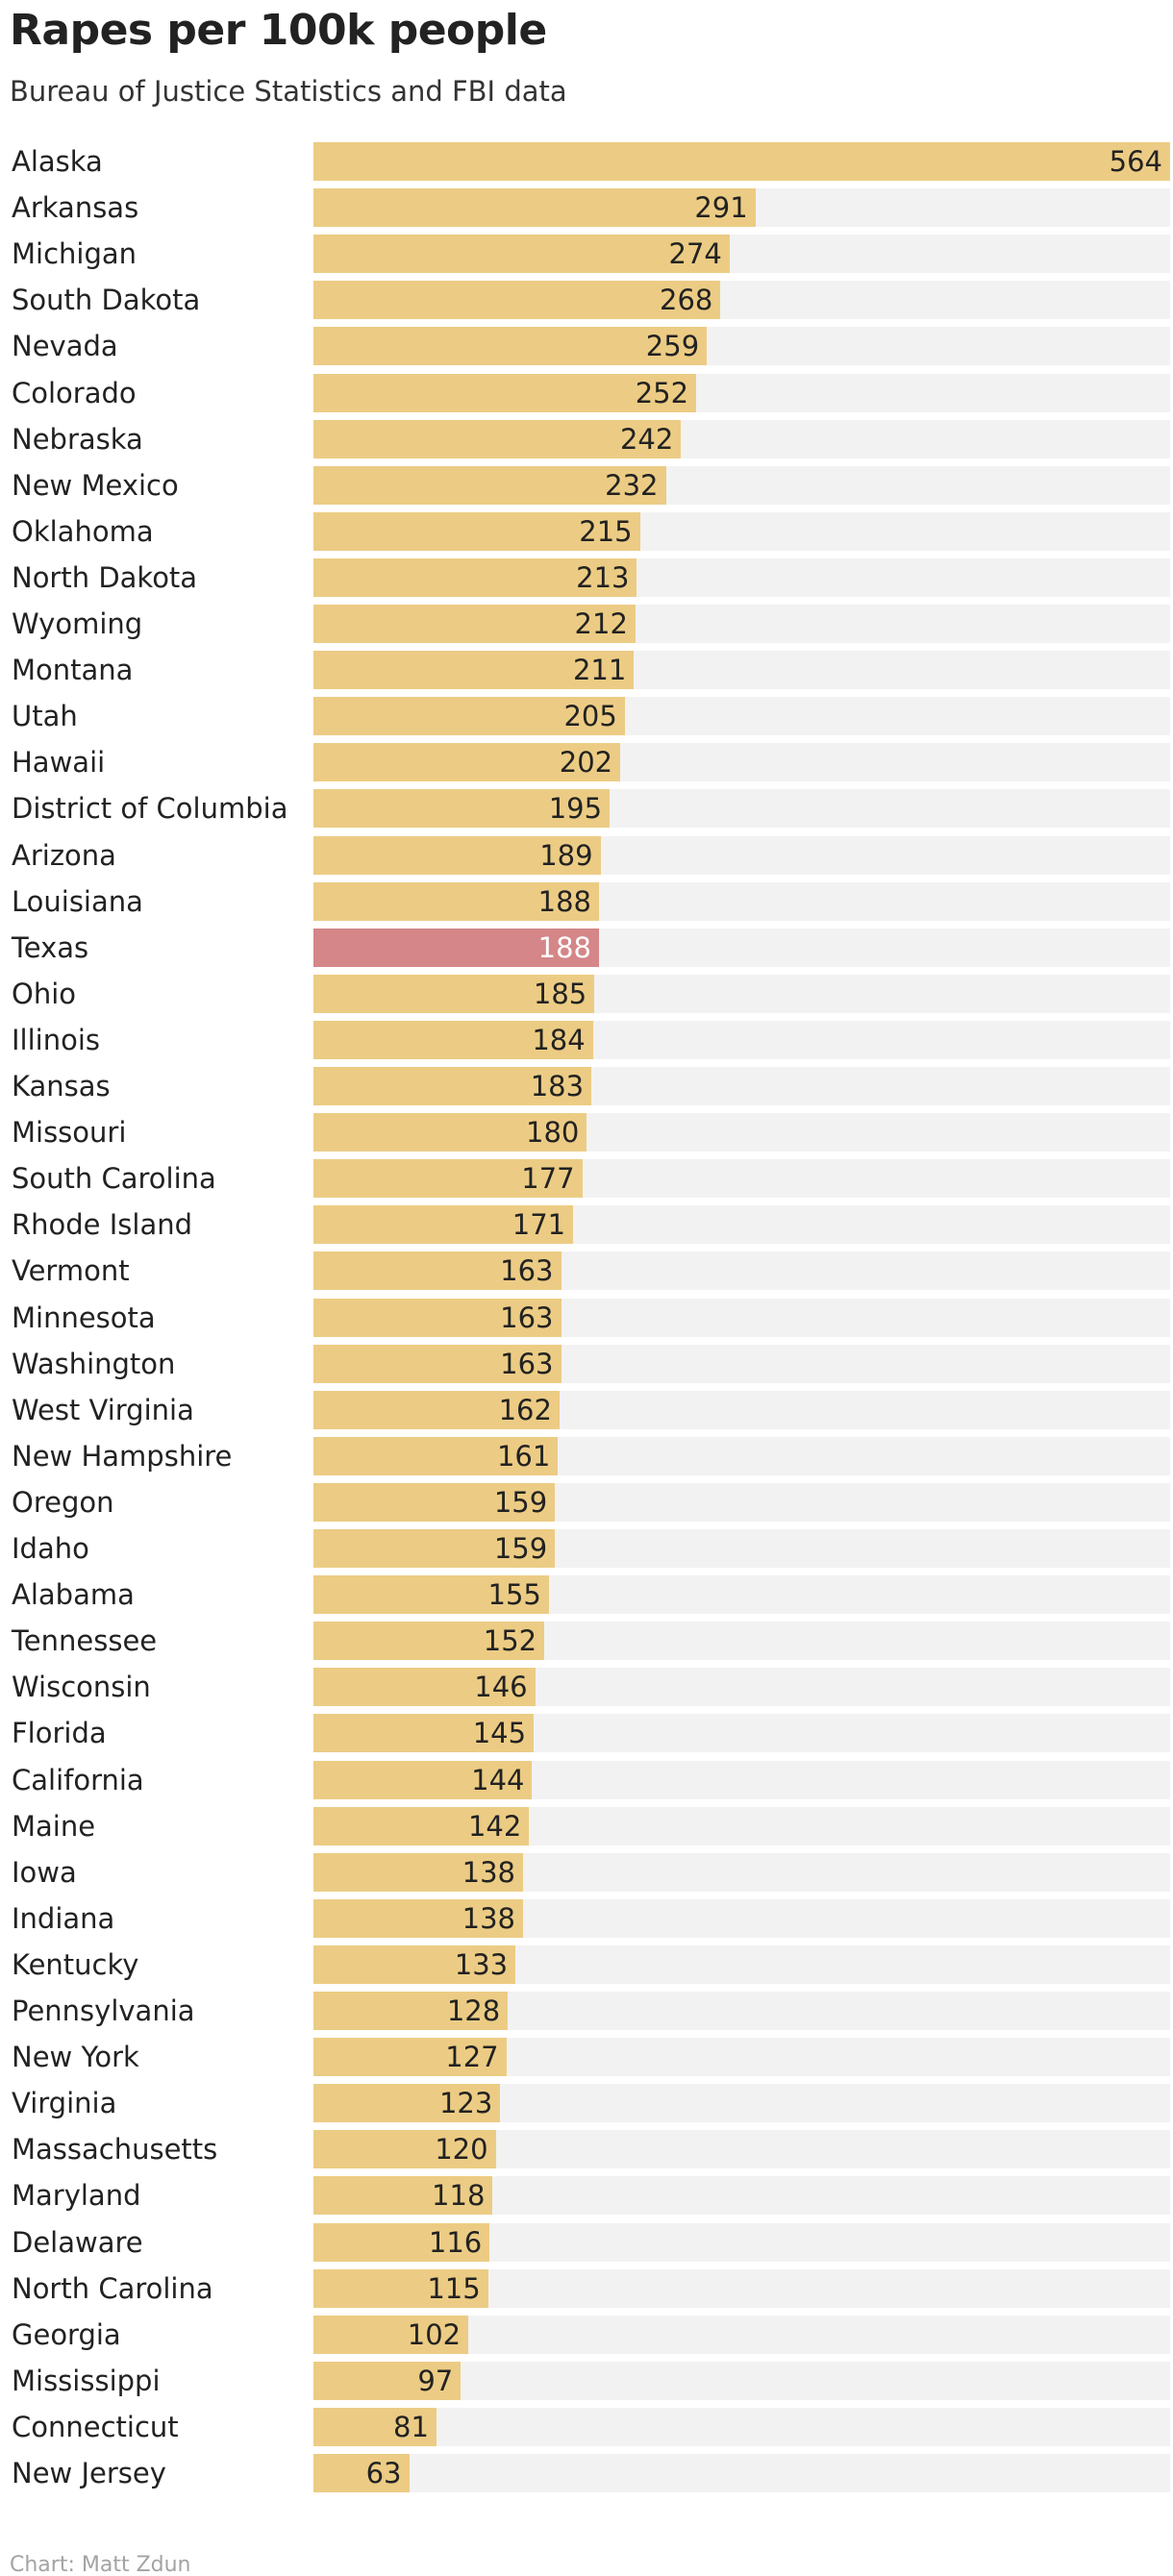 Image resolution: width=1173 pixels, height=2576 pixels. I want to click on bar-value-label: 252, so click(662, 392).